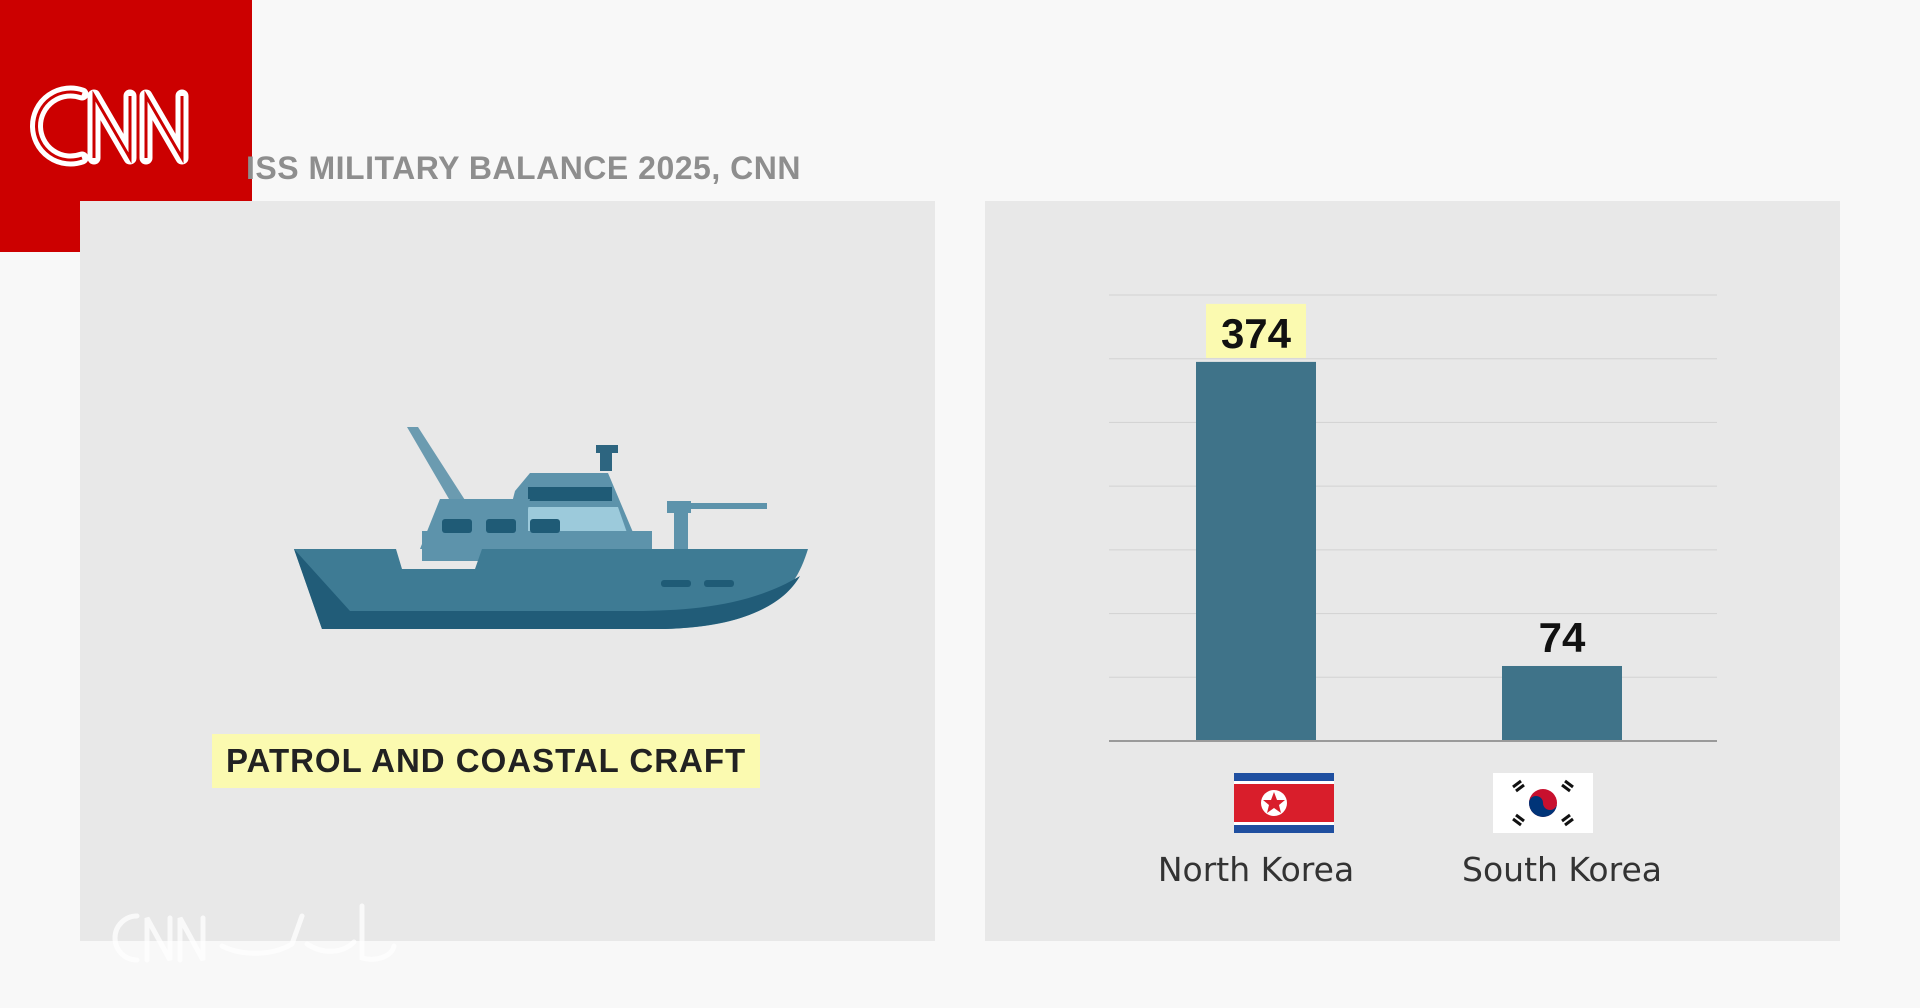 The image size is (1920, 1008). I want to click on north-korea-flag-icon, so click(1284, 803).